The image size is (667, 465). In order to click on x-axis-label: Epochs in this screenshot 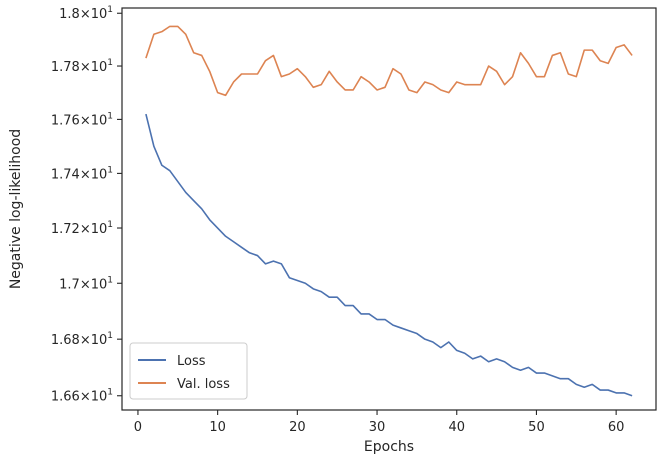, I will do `click(389, 447)`.